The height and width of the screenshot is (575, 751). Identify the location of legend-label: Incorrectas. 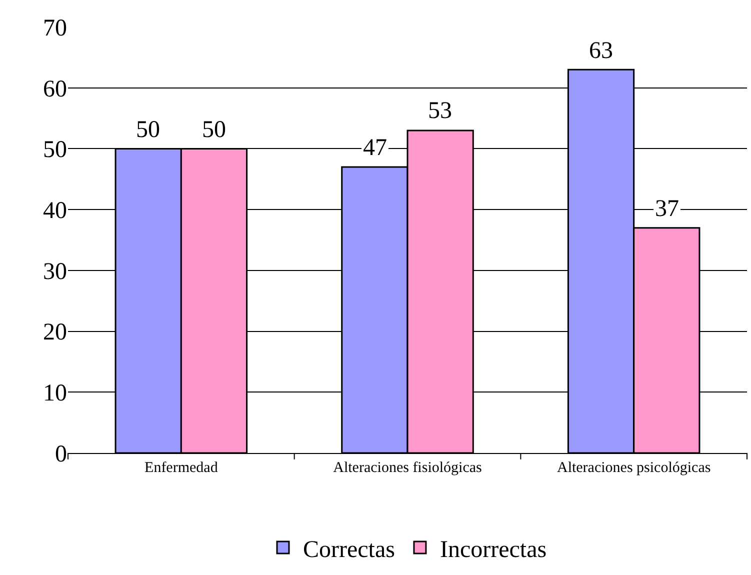
(493, 549).